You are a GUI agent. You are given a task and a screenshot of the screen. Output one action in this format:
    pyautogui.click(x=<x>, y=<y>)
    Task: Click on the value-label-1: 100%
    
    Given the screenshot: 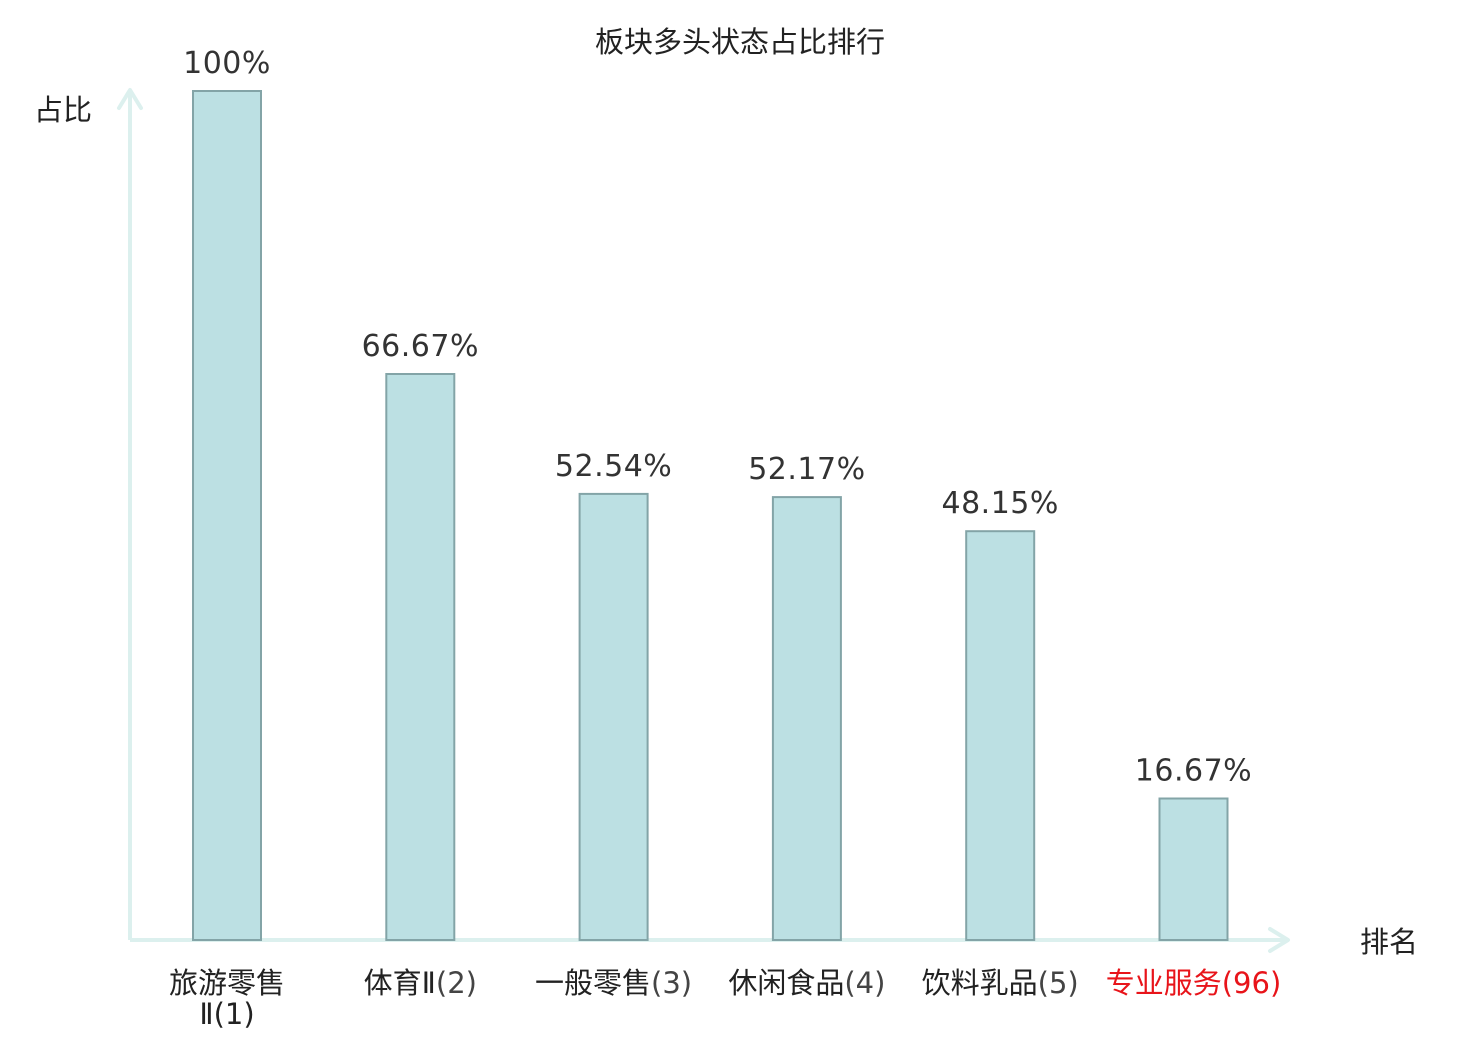 What is the action you would take?
    pyautogui.click(x=227, y=63)
    